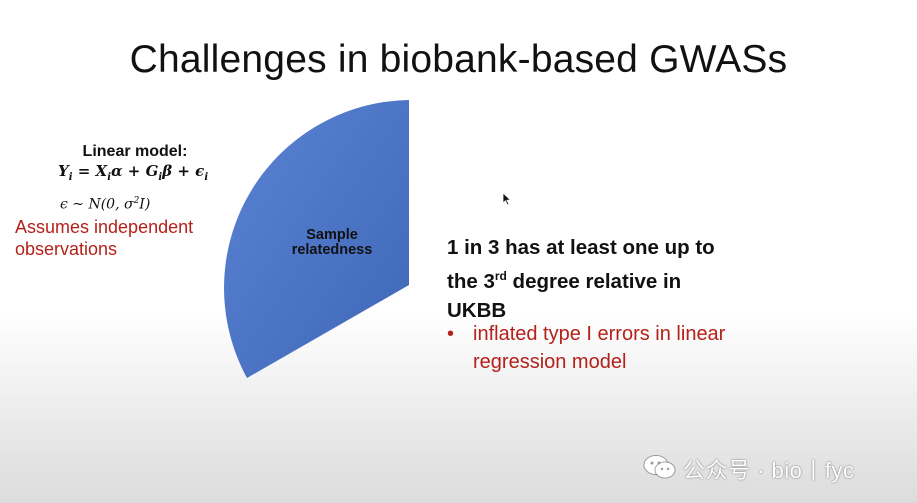  I want to click on eq-y: Y, so click(63, 171).